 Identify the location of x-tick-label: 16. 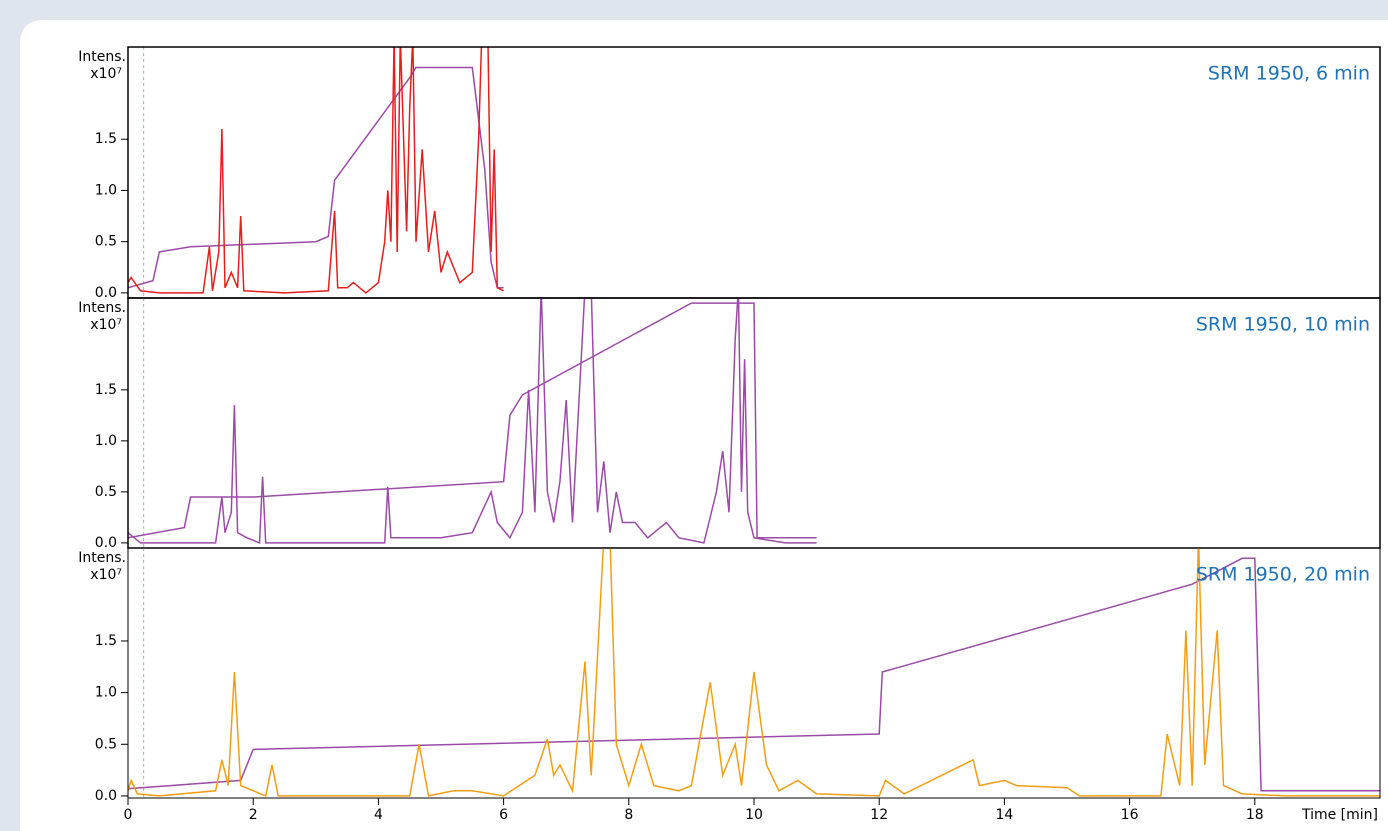
(1130, 815).